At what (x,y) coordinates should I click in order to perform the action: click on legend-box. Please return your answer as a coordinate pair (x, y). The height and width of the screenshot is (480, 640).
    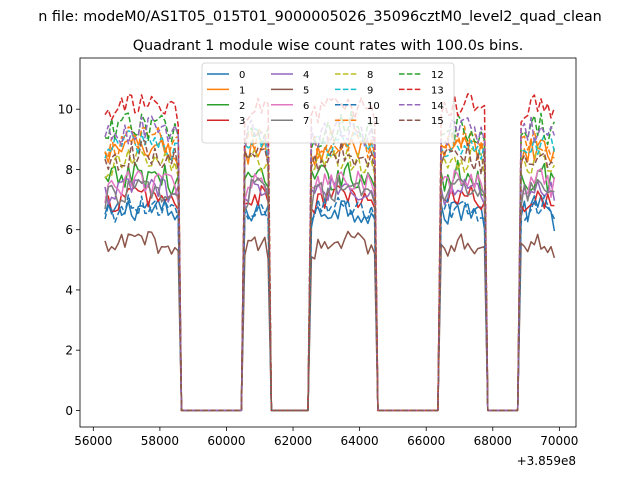
    Looking at the image, I should click on (328, 103).